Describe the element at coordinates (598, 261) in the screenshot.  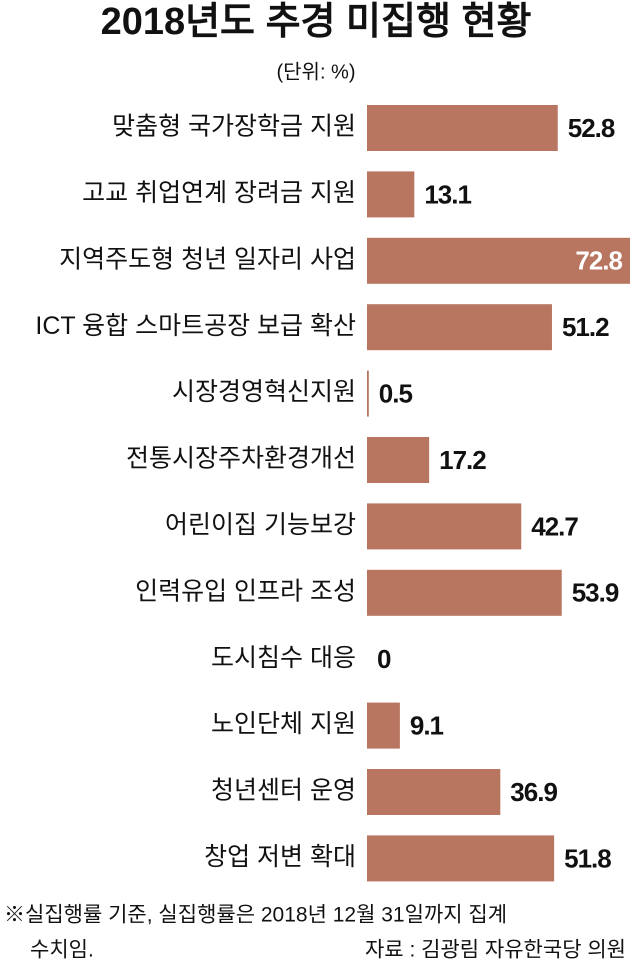
I see `value-label: 72.8` at that location.